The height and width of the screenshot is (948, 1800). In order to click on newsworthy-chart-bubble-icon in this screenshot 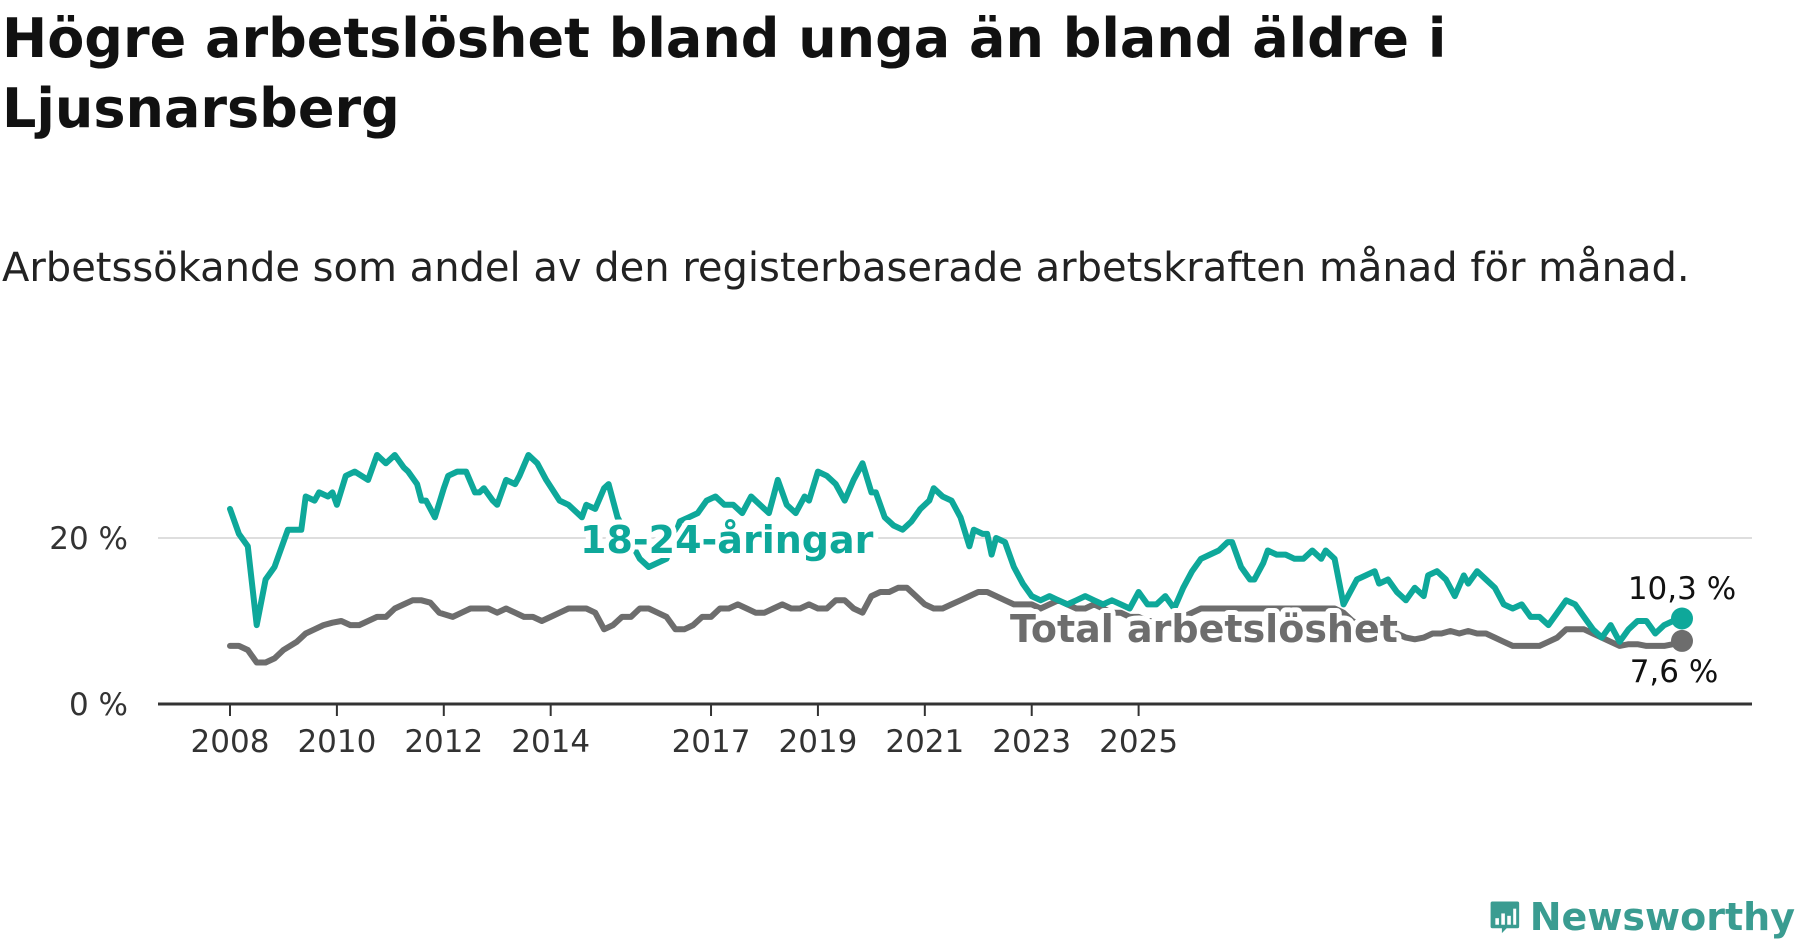, I will do `click(1505, 917)`.